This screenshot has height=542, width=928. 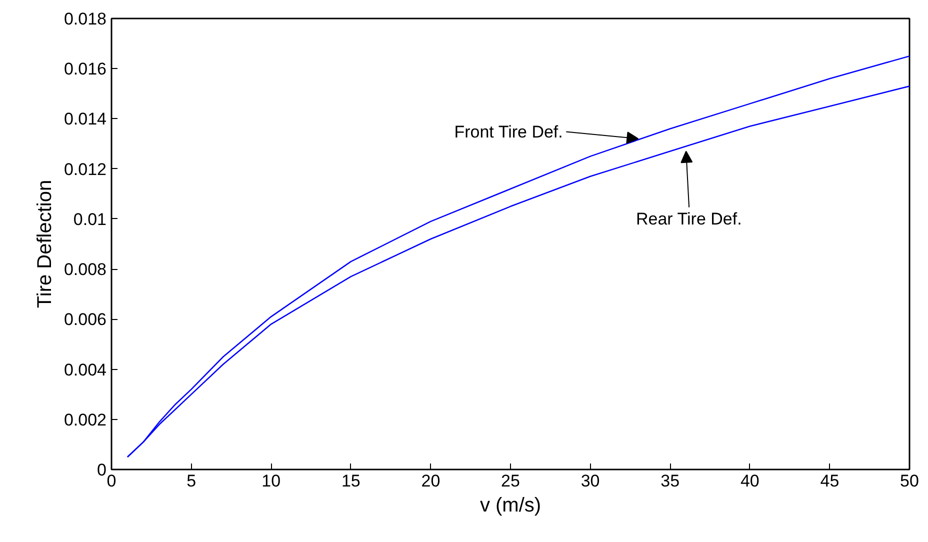 I want to click on x-tick-label: 25, so click(x=510, y=481).